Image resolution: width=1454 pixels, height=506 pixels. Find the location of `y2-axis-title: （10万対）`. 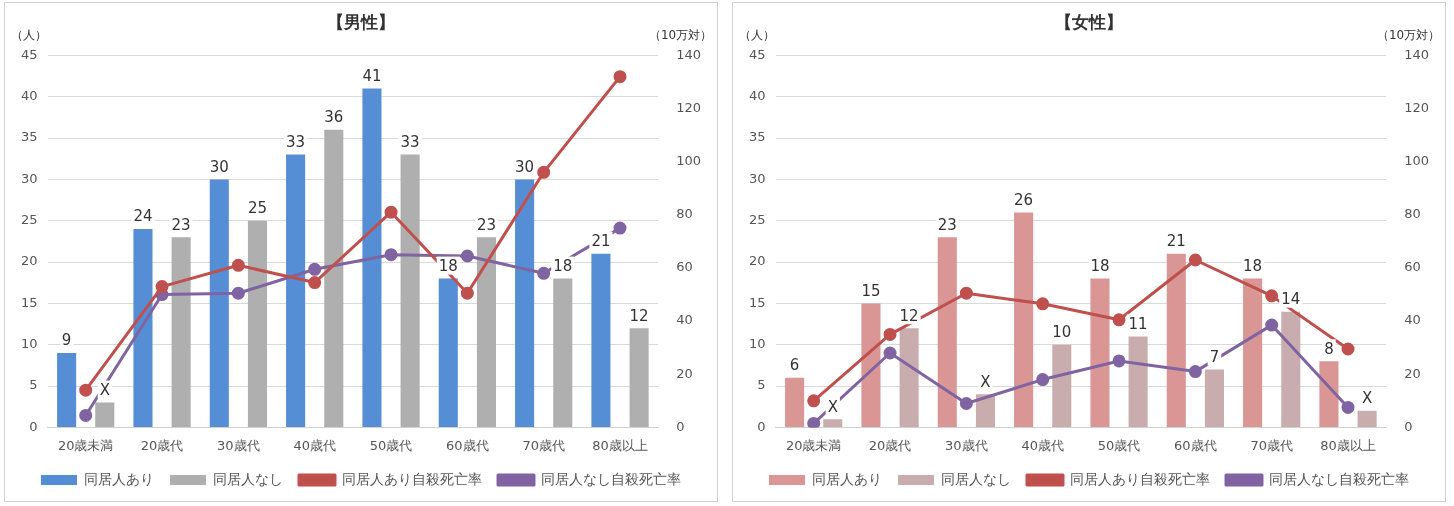

y2-axis-title: （10万対） is located at coordinates (1408, 34).